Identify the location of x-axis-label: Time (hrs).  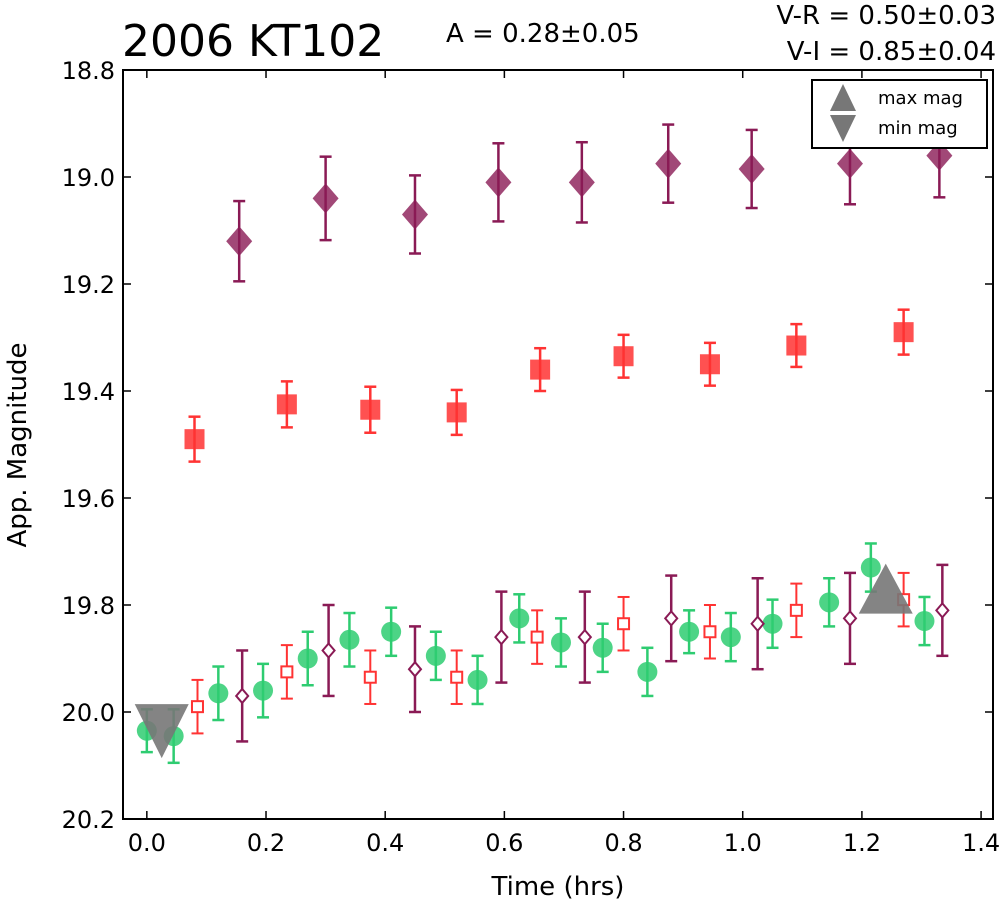
(558, 886).